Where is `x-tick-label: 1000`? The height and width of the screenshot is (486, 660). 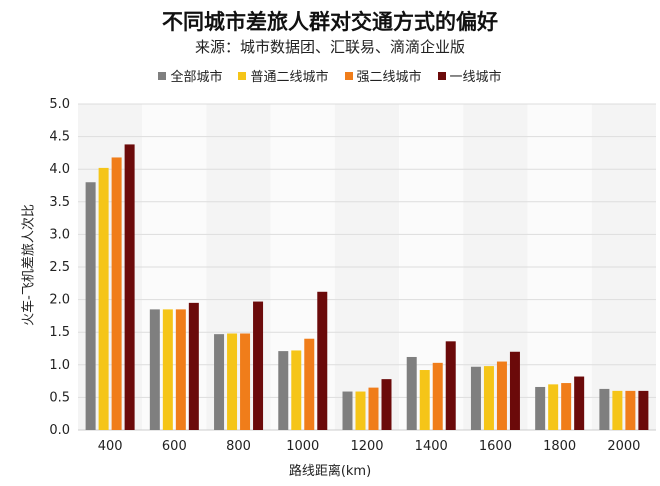 x-tick-label: 1000 is located at coordinates (302, 446).